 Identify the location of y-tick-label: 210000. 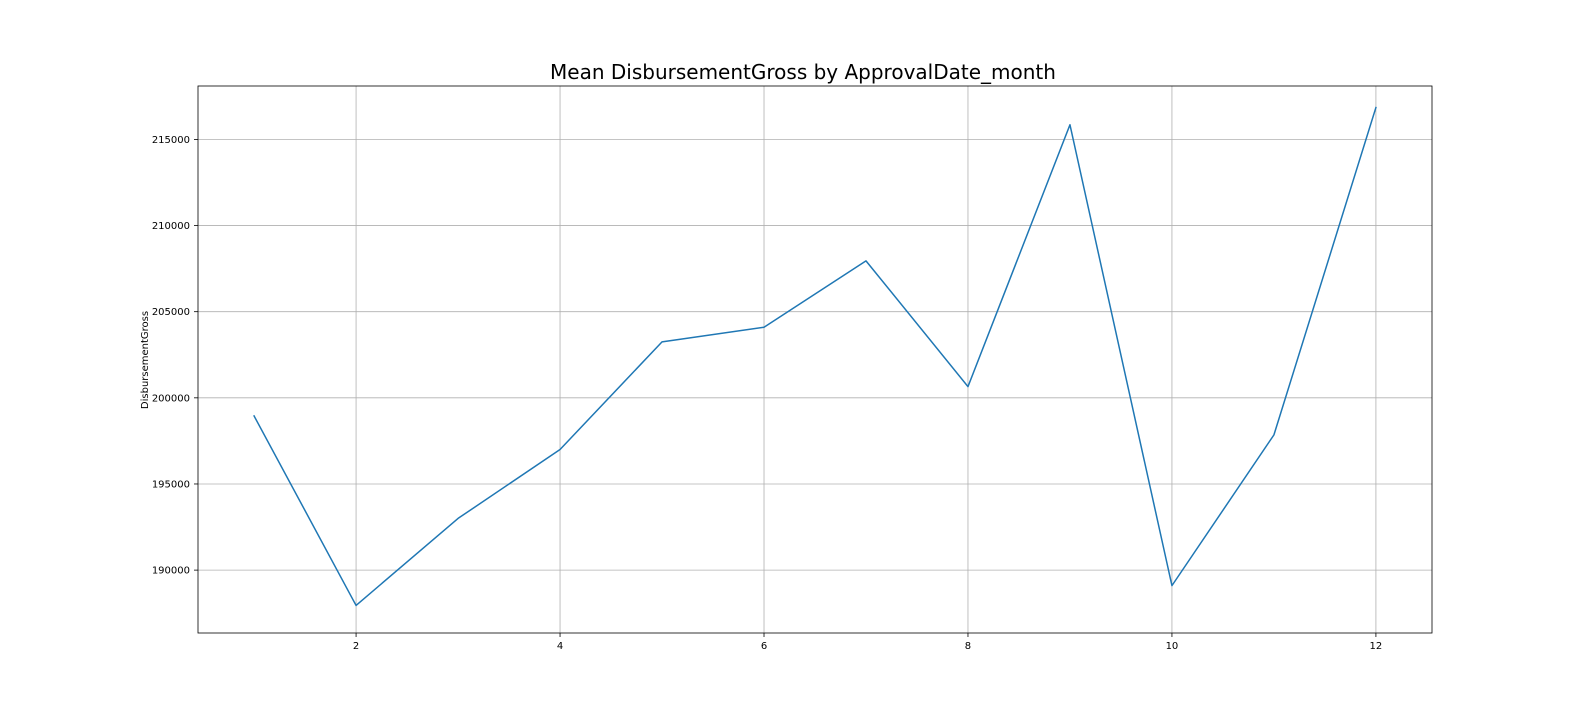
(171, 226).